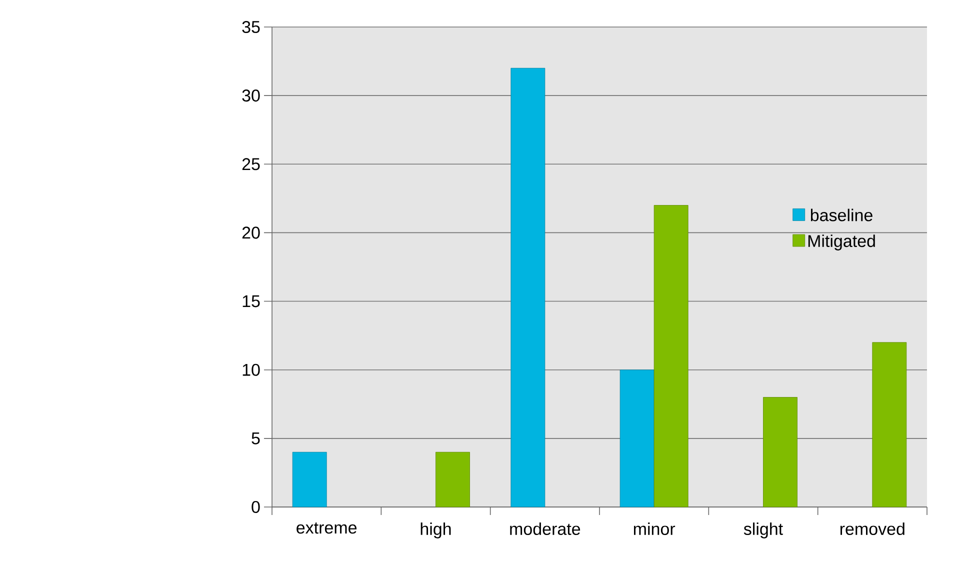  I want to click on legend-label: baseline, so click(841, 215).